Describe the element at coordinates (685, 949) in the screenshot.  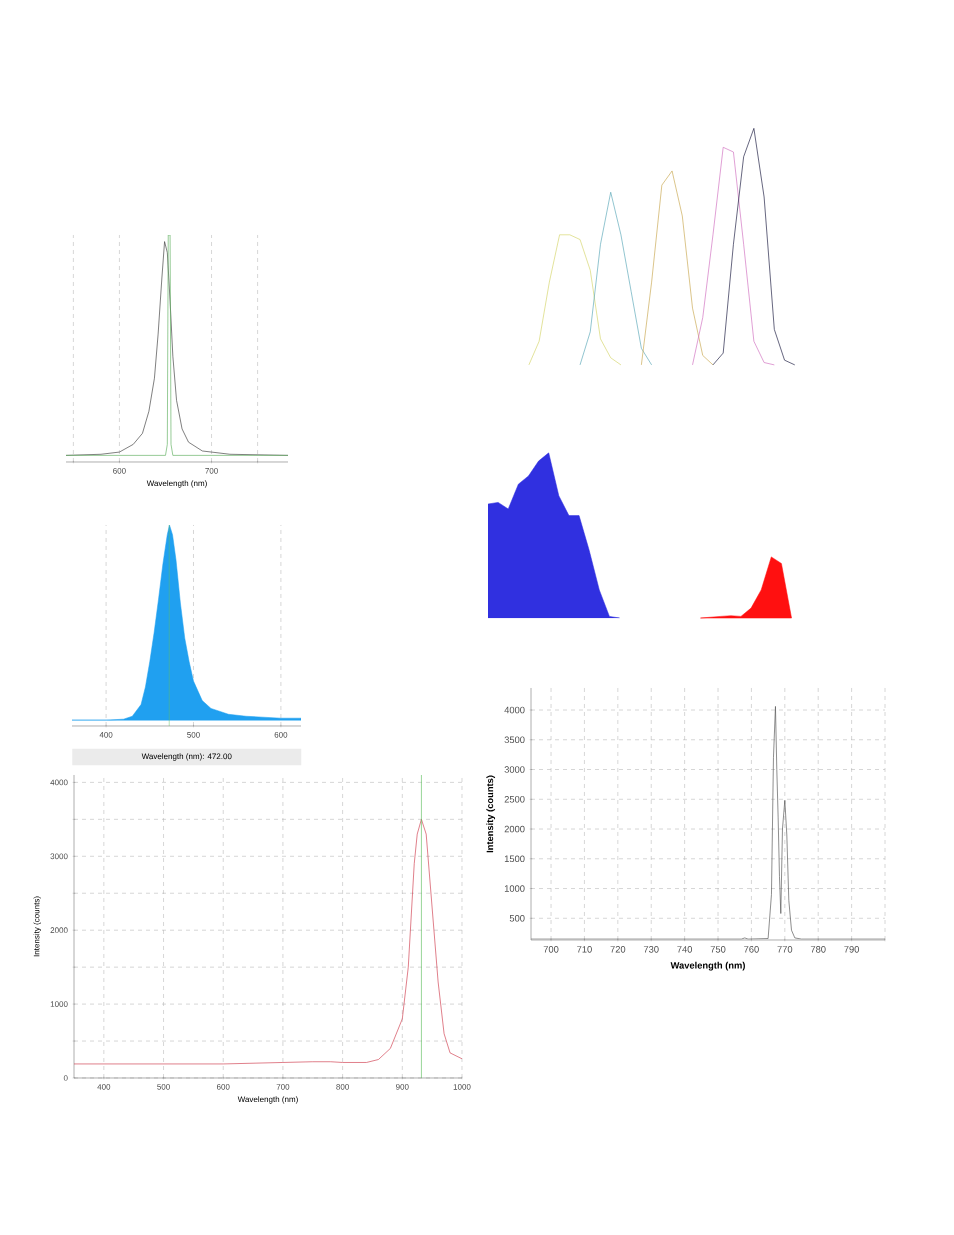
I see `x-tick-label: 740` at that location.